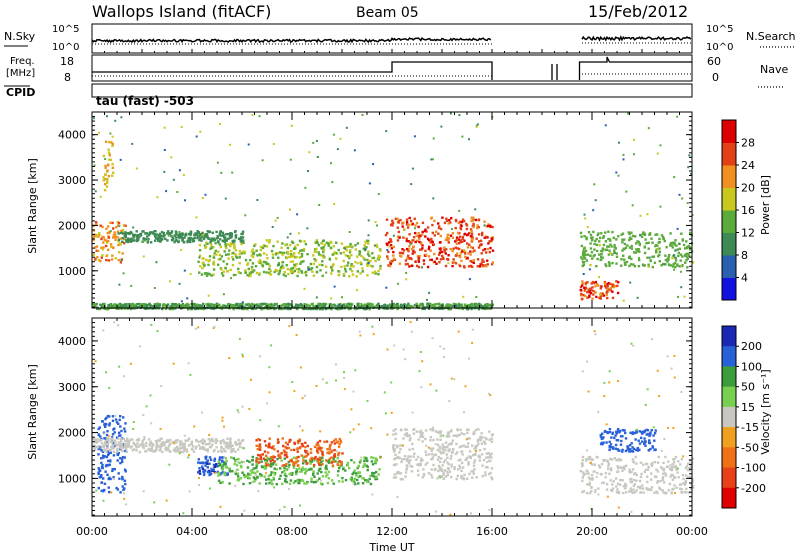 Image resolution: width=800 pixels, height=558 pixels. Describe the element at coordinates (20, 92) in the screenshot. I see `cpid-label: CPID` at that location.